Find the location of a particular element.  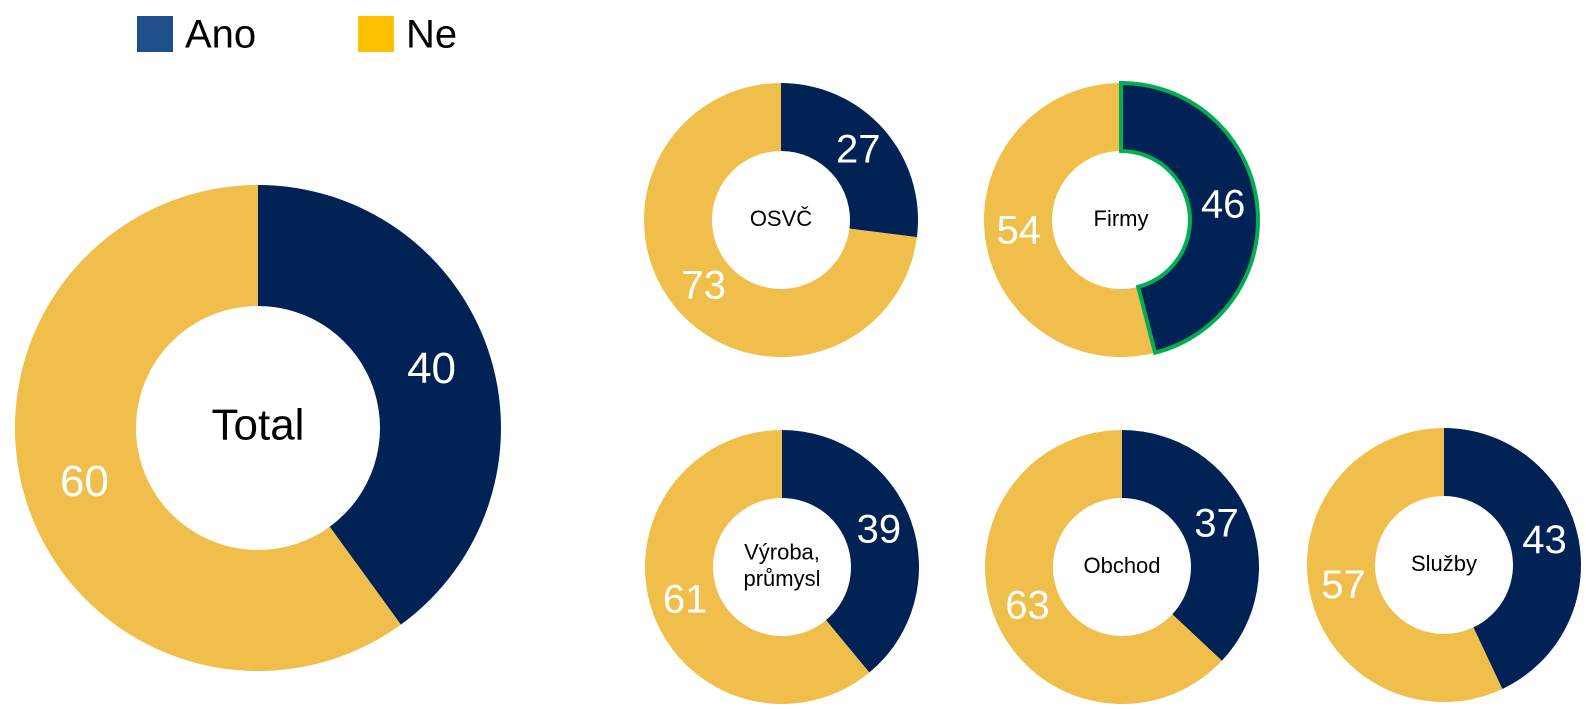

value-label: 46 is located at coordinates (1223, 205).